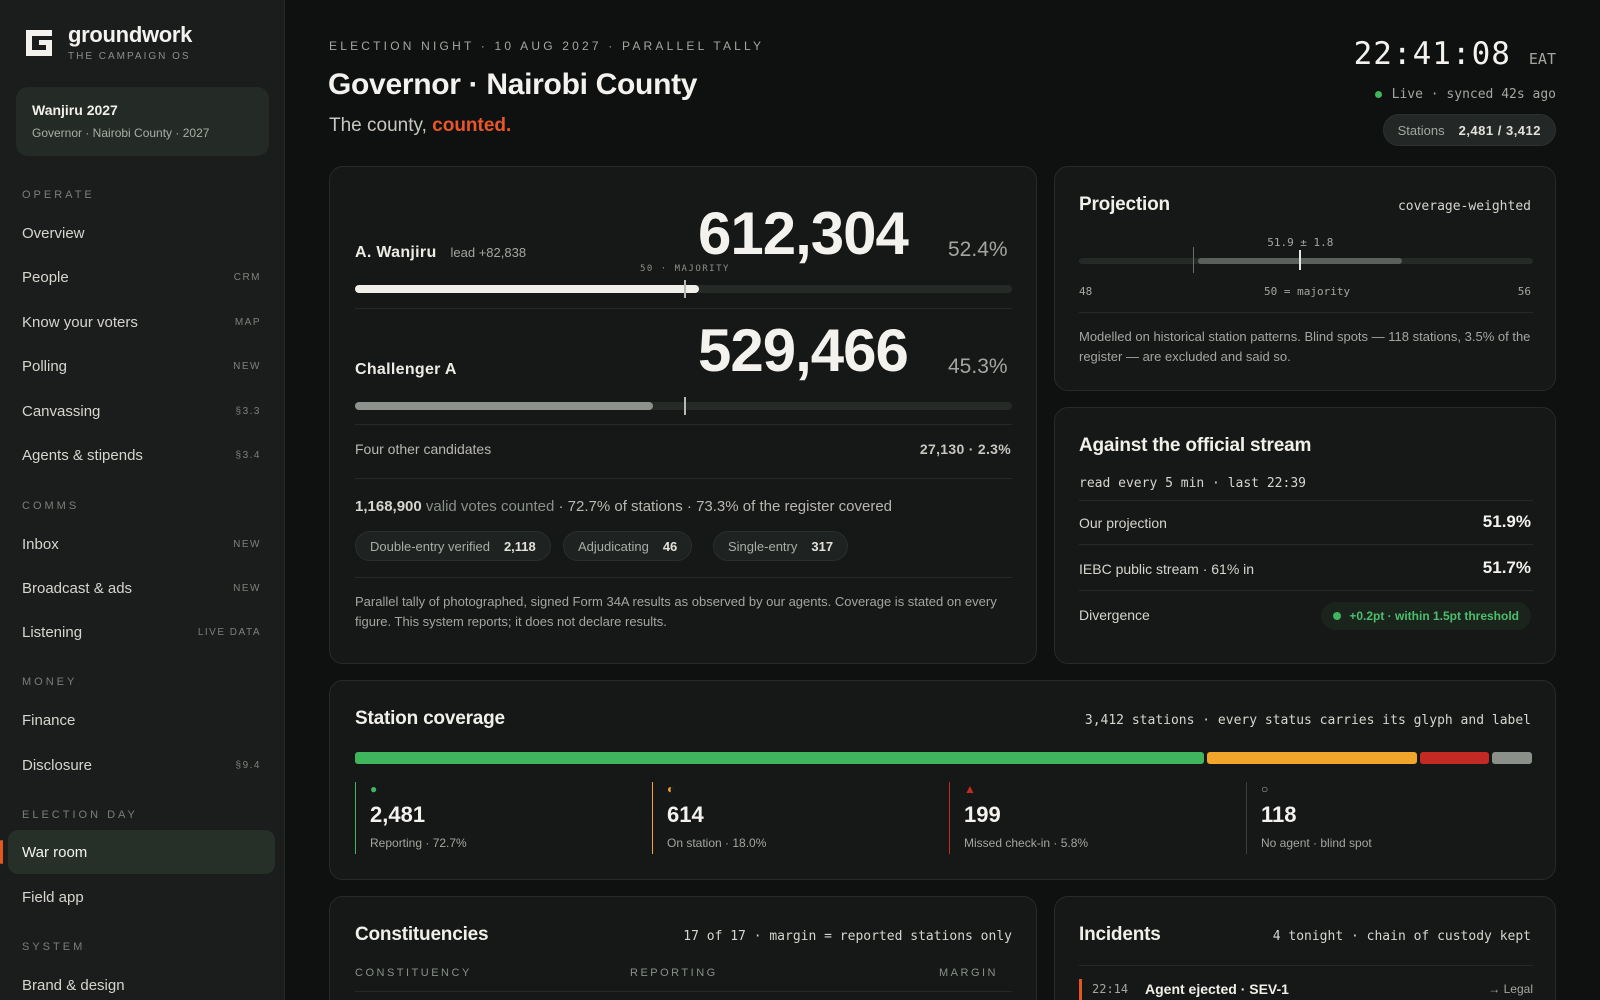 This screenshot has width=1600, height=1000. What do you see at coordinates (247, 322) in the screenshot?
I see `nav-item-tag: MAP` at bounding box center [247, 322].